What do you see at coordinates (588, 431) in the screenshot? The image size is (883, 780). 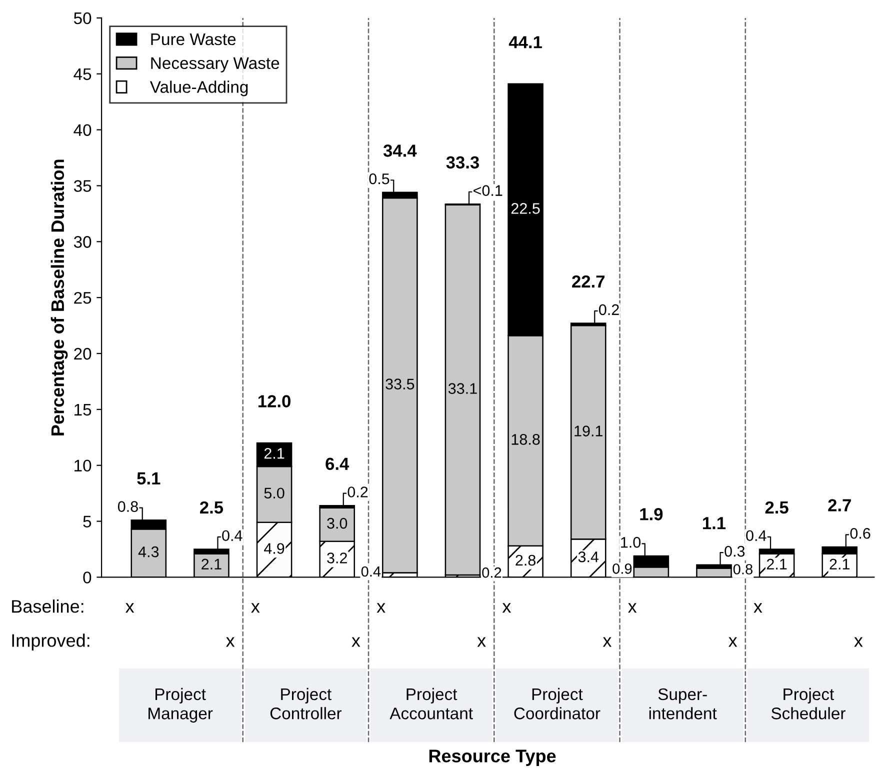 I see `data-label: 19.1` at bounding box center [588, 431].